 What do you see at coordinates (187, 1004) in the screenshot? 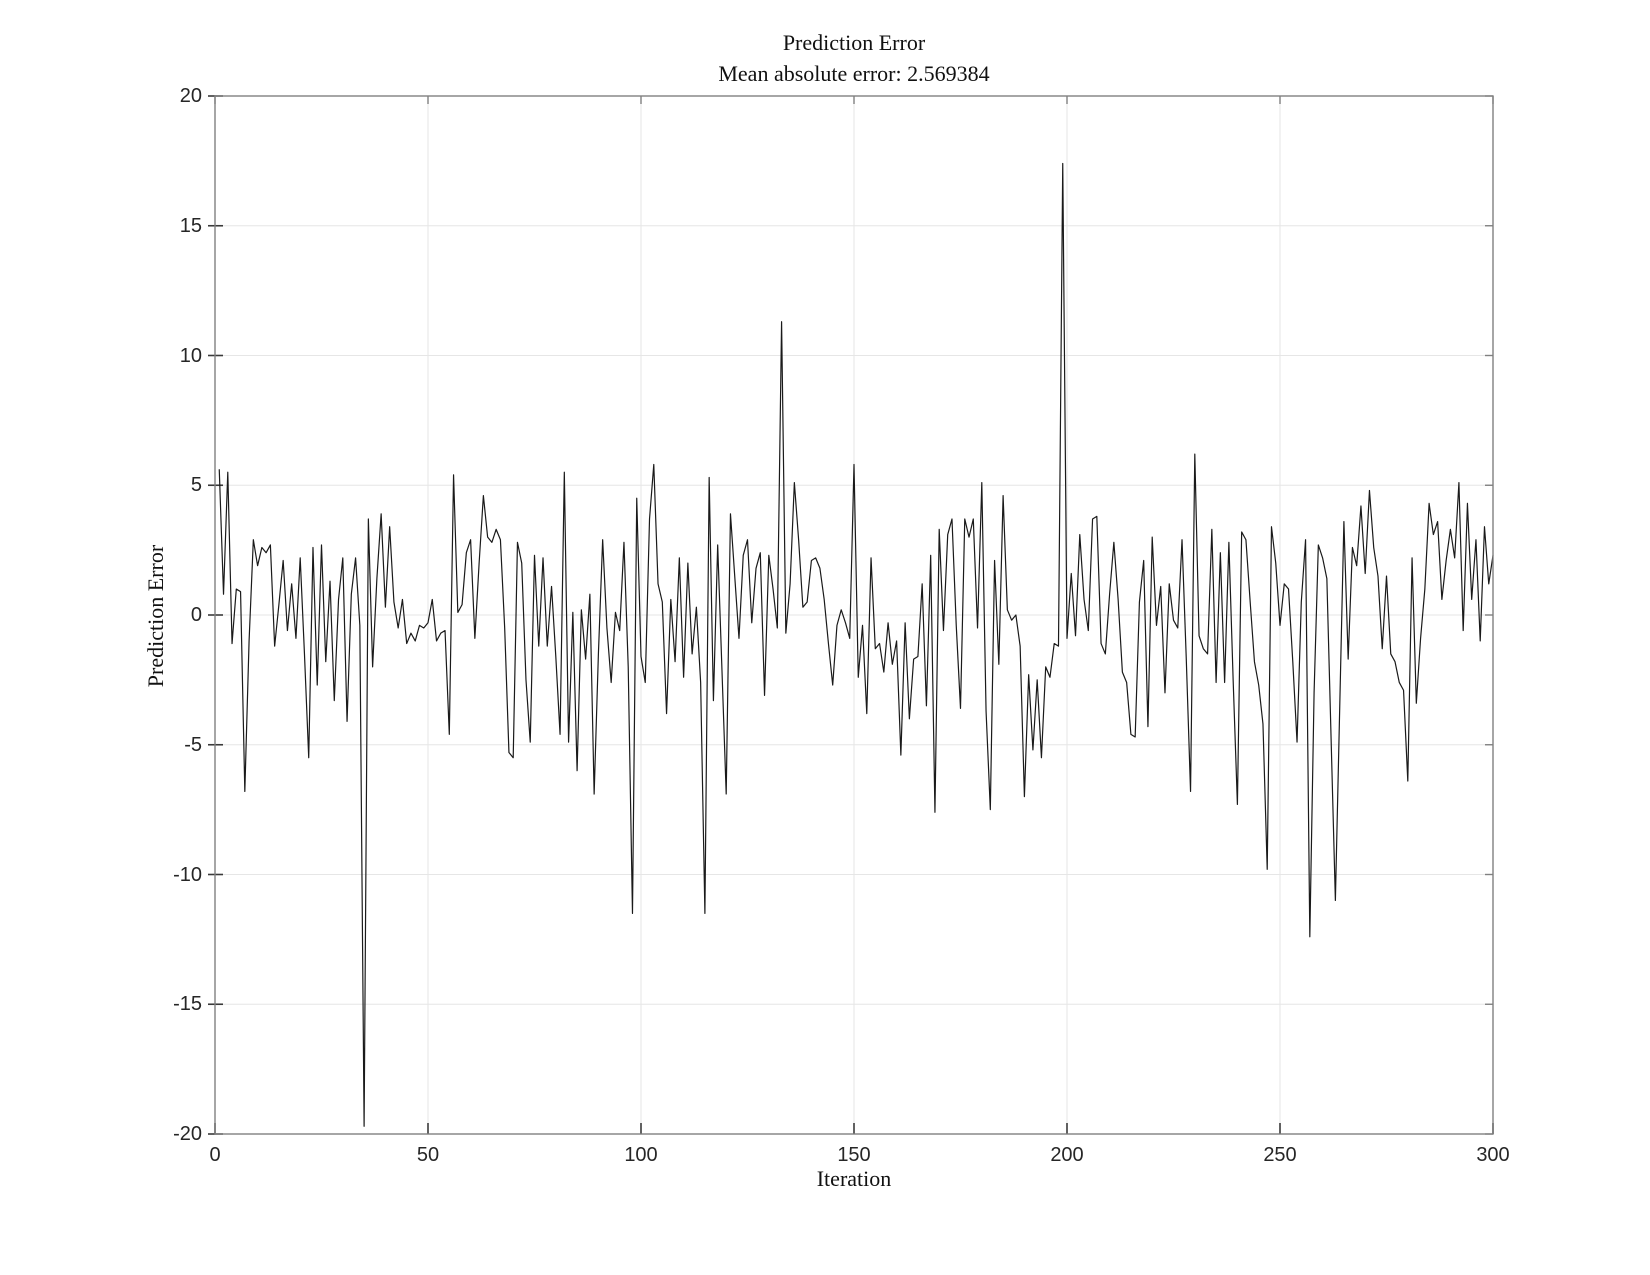
I see `y-tick-label: -15` at bounding box center [187, 1004].